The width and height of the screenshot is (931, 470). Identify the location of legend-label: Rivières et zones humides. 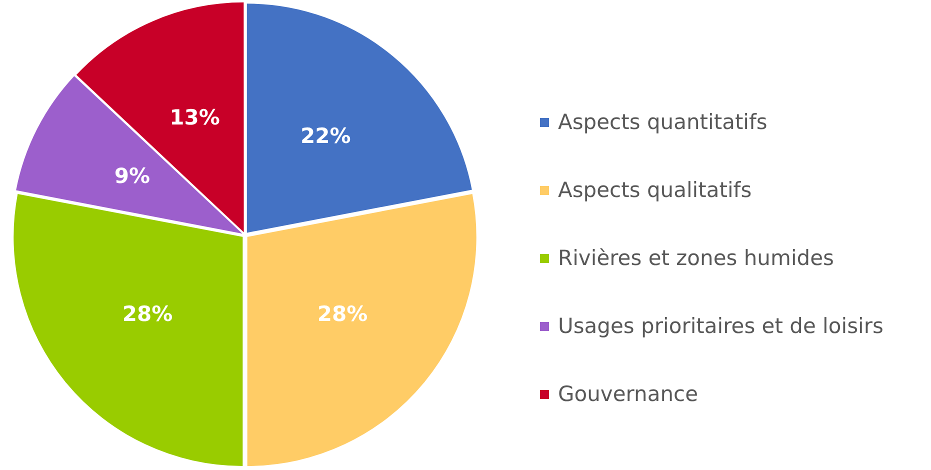
(696, 258).